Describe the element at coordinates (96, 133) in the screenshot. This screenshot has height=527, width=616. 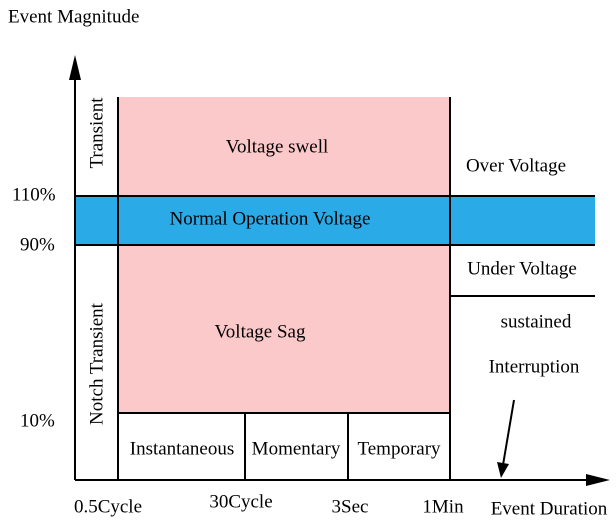
I see `transient-label: Transient` at that location.